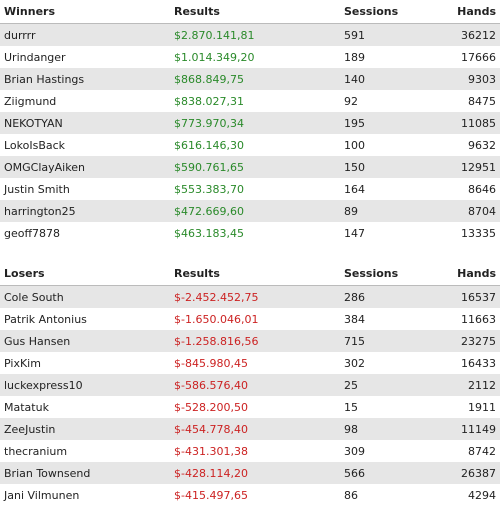  Describe the element at coordinates (354, 451) in the screenshot. I see `sessions: 309` at that location.